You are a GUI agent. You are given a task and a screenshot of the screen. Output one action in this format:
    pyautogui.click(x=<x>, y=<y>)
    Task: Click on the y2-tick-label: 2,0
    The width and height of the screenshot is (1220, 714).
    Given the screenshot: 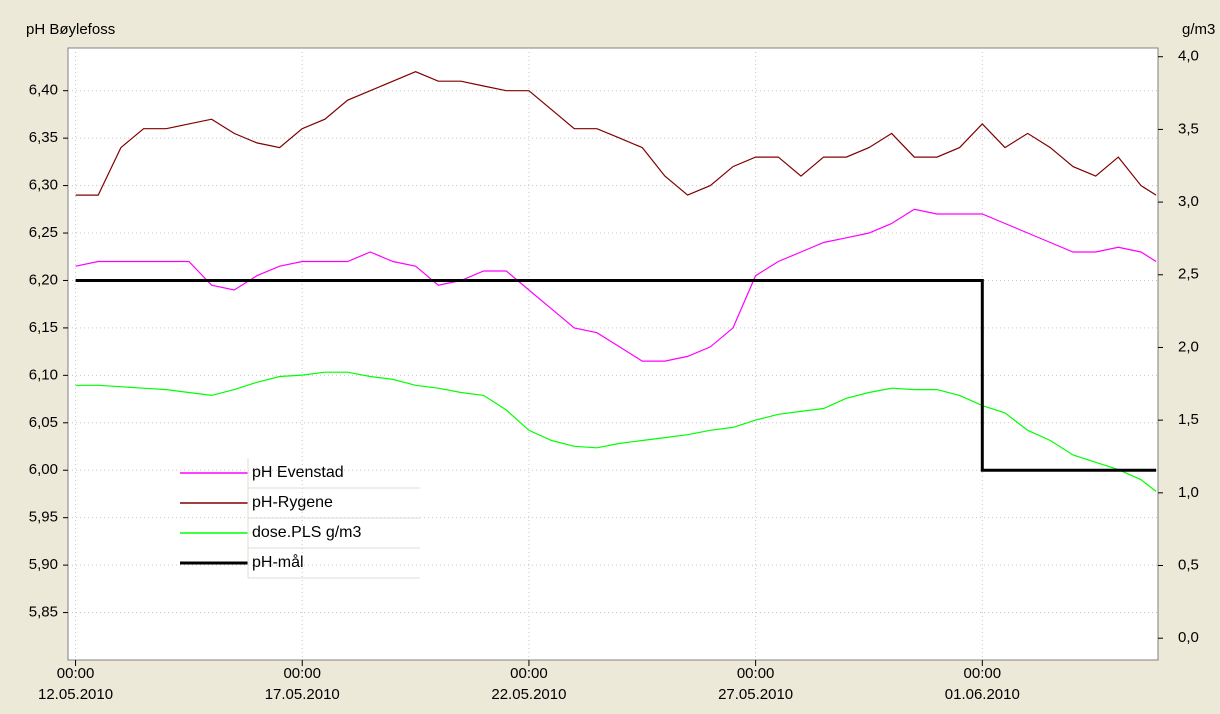 What is the action you would take?
    pyautogui.click(x=1188, y=346)
    